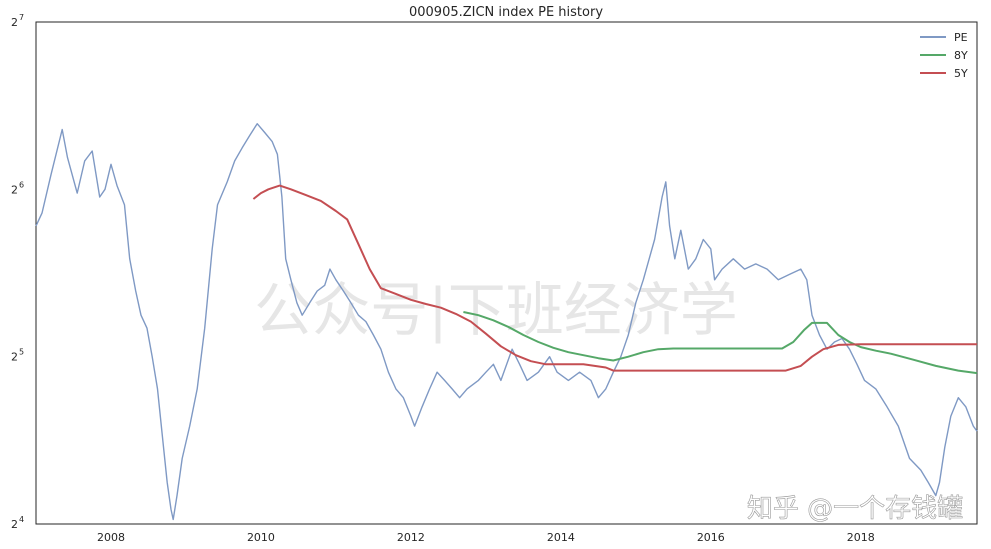 This screenshot has width=991, height=549. What do you see at coordinates (21, 184) in the screenshot?
I see `y-tick-exponent: 6` at bounding box center [21, 184].